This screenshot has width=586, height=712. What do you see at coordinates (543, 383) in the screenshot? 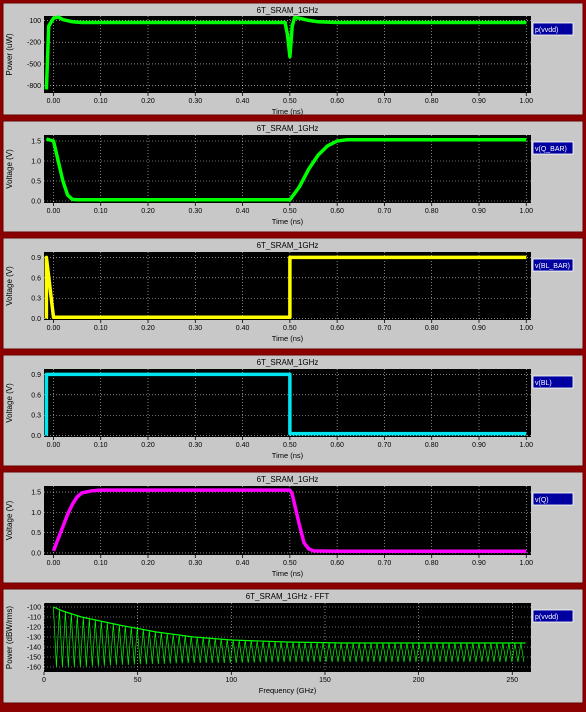
I see `legend-label: v(BL)` at bounding box center [543, 383].